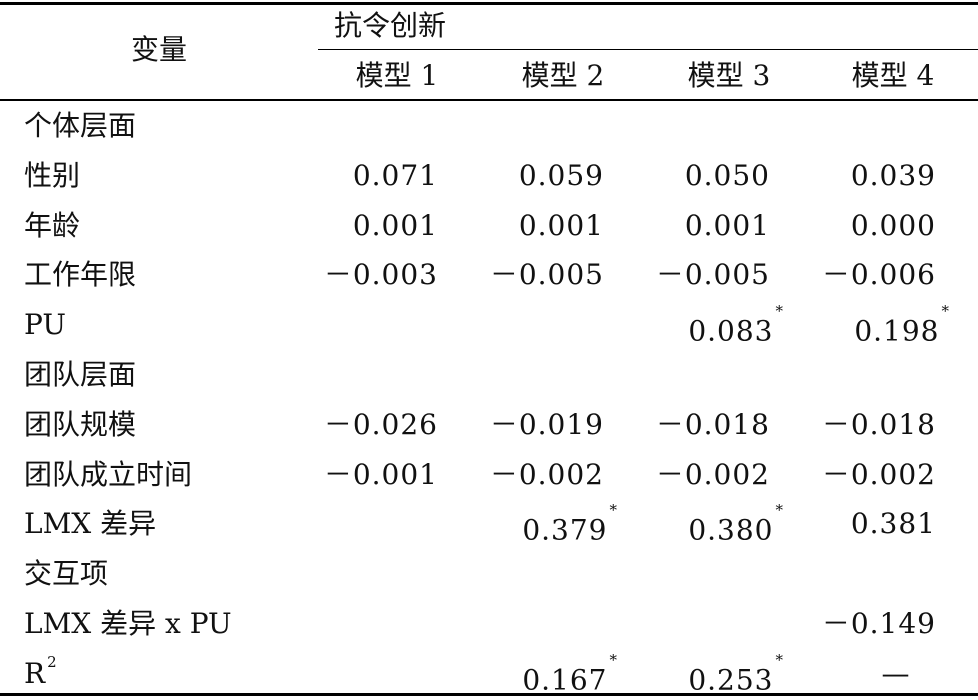 The width and height of the screenshot is (978, 700). Describe the element at coordinates (684, 525) in the screenshot. I see `coefficient-cell: 0.380*` at that location.